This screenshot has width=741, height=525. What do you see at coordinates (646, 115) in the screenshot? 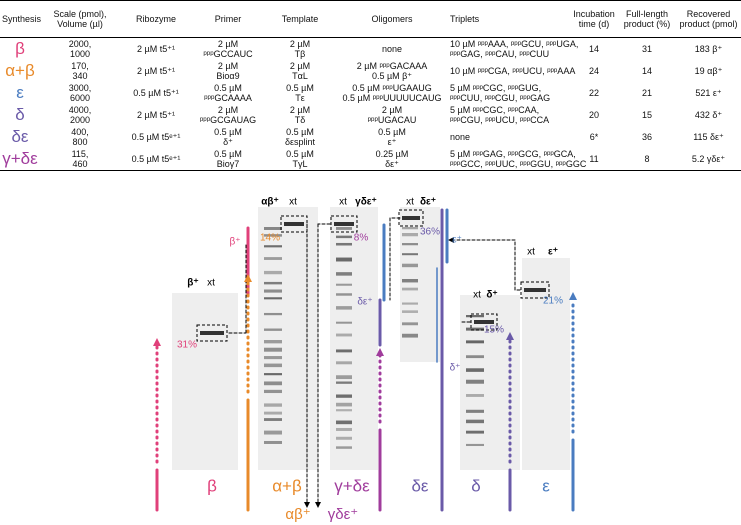
I see `cell-text: 15` at bounding box center [646, 115].